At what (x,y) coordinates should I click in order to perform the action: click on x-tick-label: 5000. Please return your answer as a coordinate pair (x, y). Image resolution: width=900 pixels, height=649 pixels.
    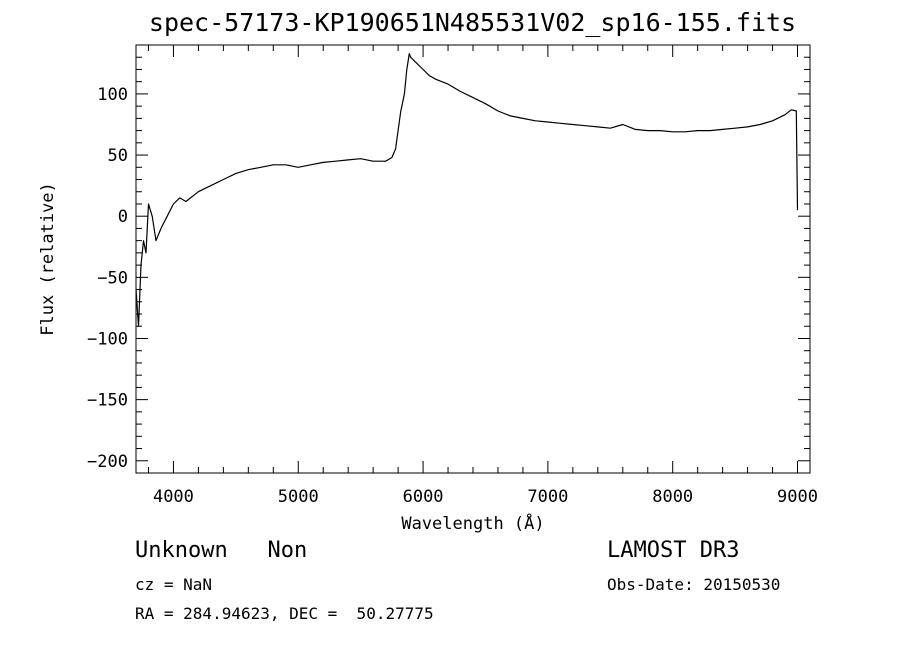
    Looking at the image, I should click on (298, 497).